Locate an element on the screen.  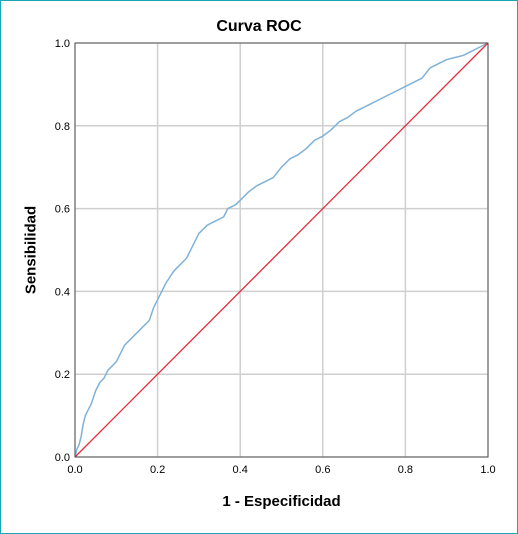
y-tick-label: 0.0 is located at coordinates (62, 458).